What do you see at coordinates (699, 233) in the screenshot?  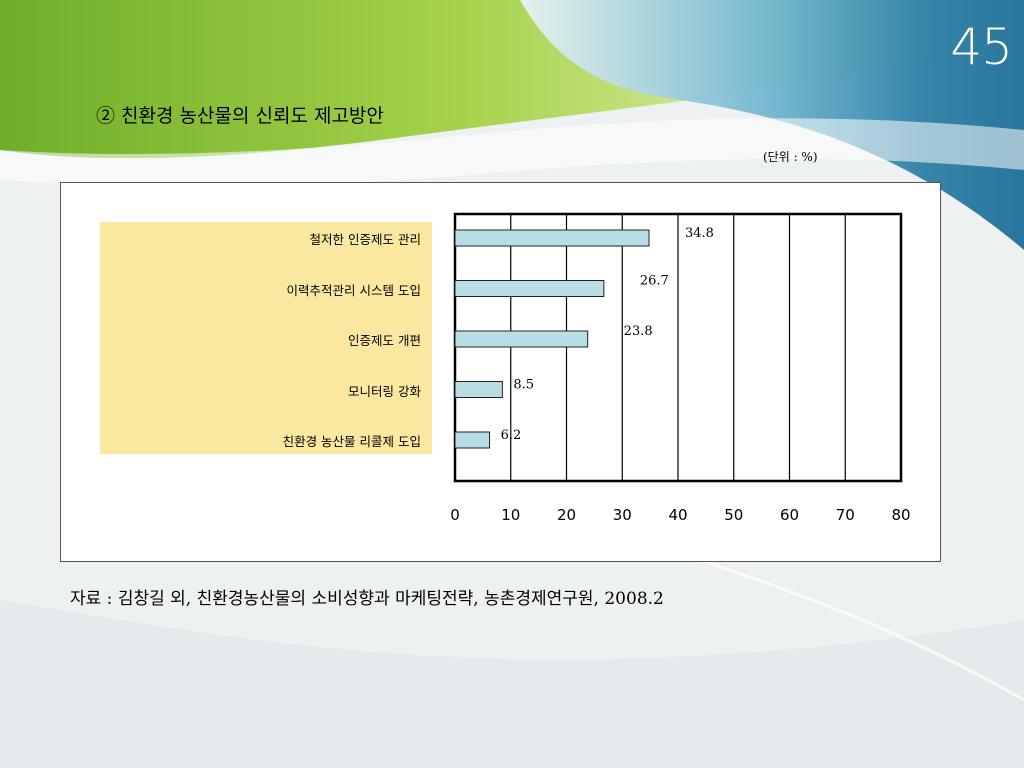 I see `data-label: 34.8` at bounding box center [699, 233].